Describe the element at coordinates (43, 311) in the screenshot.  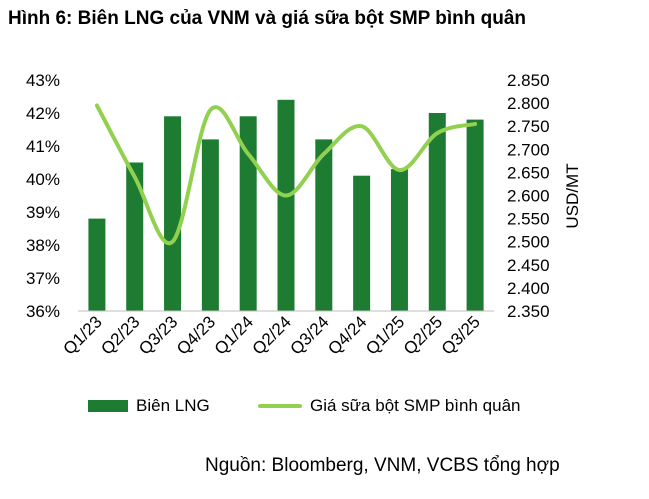
I see `y-left-tick-label: 36%` at that location.